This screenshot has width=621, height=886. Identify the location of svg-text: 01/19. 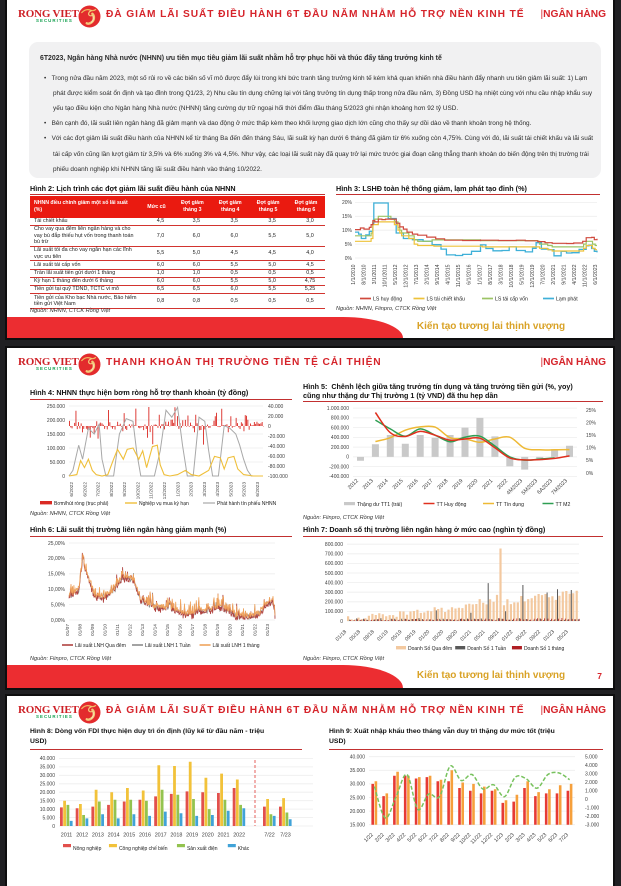
(383, 636).